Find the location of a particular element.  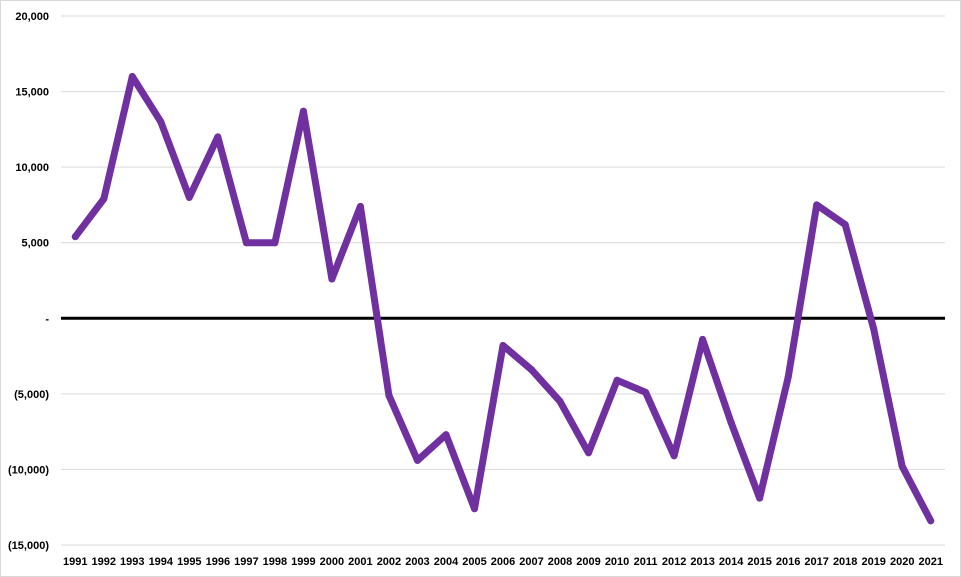

x-tick-label: 1993 is located at coordinates (132, 562).